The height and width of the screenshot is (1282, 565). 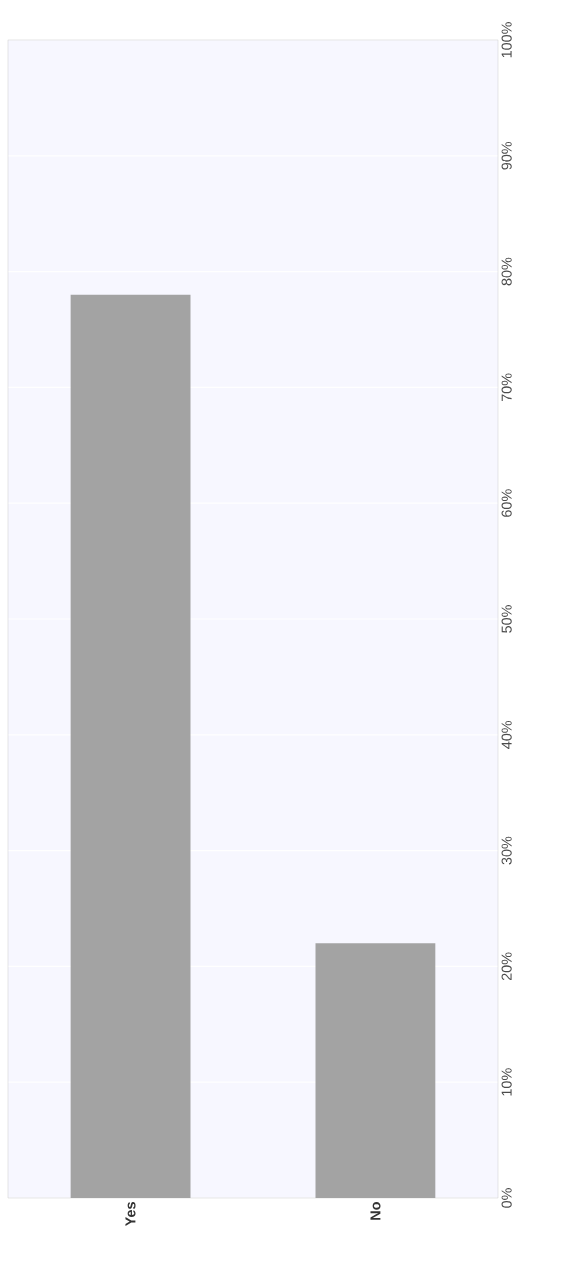 What do you see at coordinates (506, 619) in the screenshot?
I see `y-tick-label: 50%` at bounding box center [506, 619].